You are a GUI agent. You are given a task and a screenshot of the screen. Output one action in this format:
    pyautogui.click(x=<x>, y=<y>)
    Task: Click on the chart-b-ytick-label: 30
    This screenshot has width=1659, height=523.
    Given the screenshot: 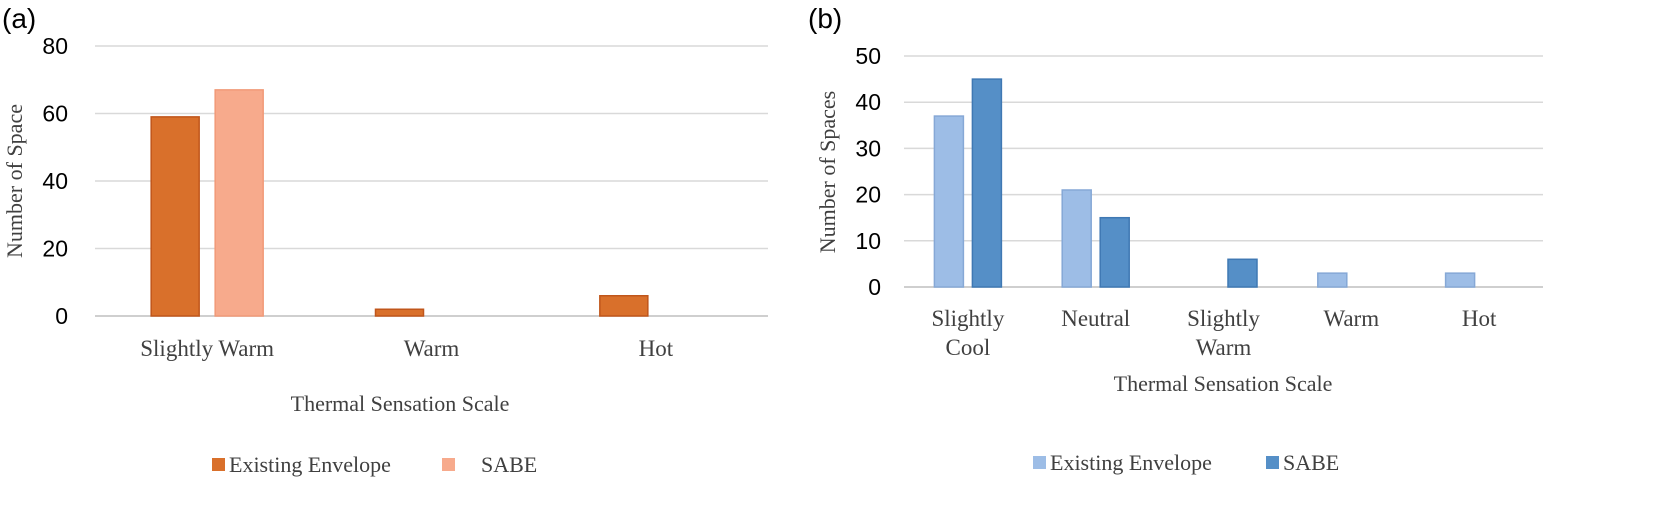 What is the action you would take?
    pyautogui.click(x=868, y=148)
    